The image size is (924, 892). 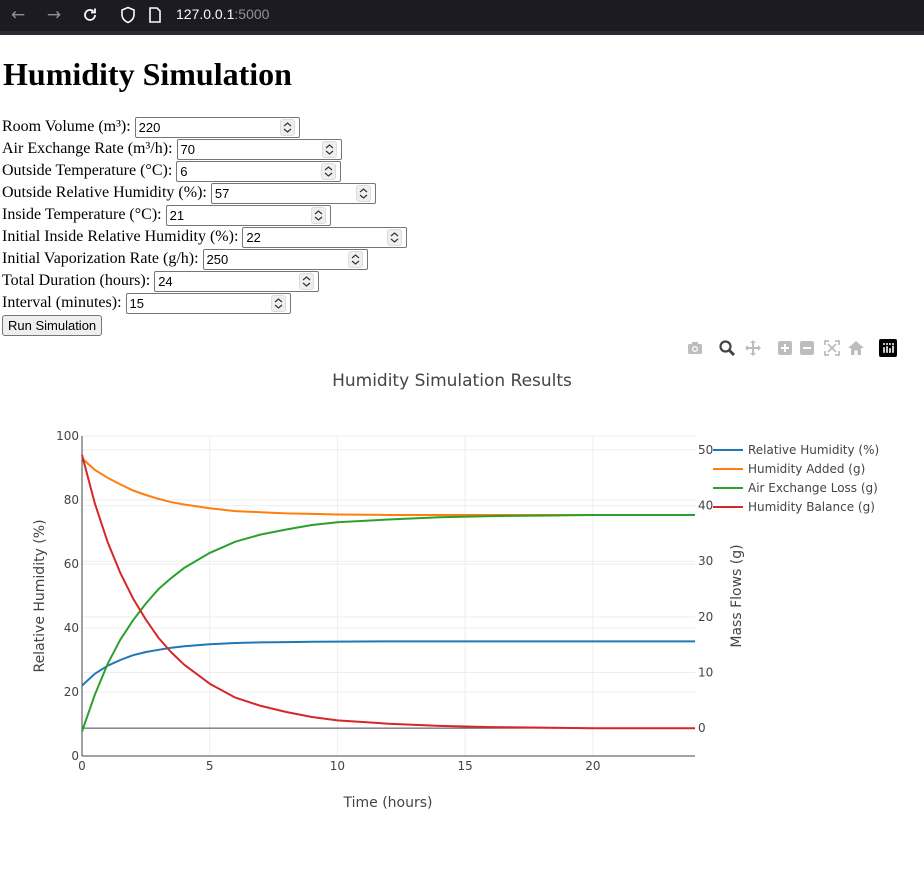 I want to click on legend-item: Humidity Balance (g), so click(x=811, y=507).